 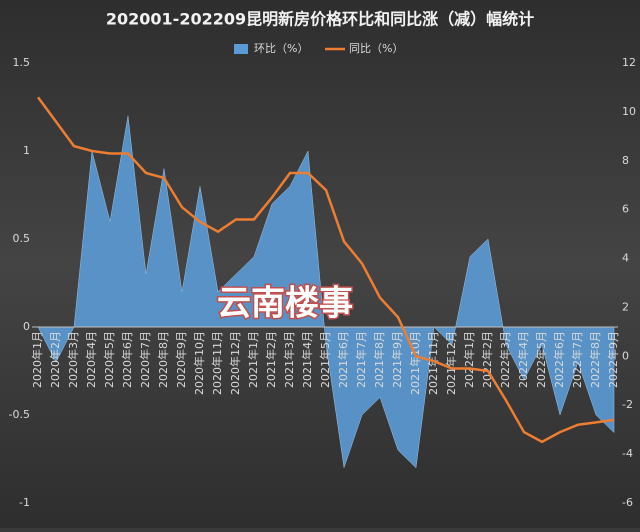 What do you see at coordinates (523, 359) in the screenshot?
I see `x-tick-label: 2022年4月` at bounding box center [523, 359].